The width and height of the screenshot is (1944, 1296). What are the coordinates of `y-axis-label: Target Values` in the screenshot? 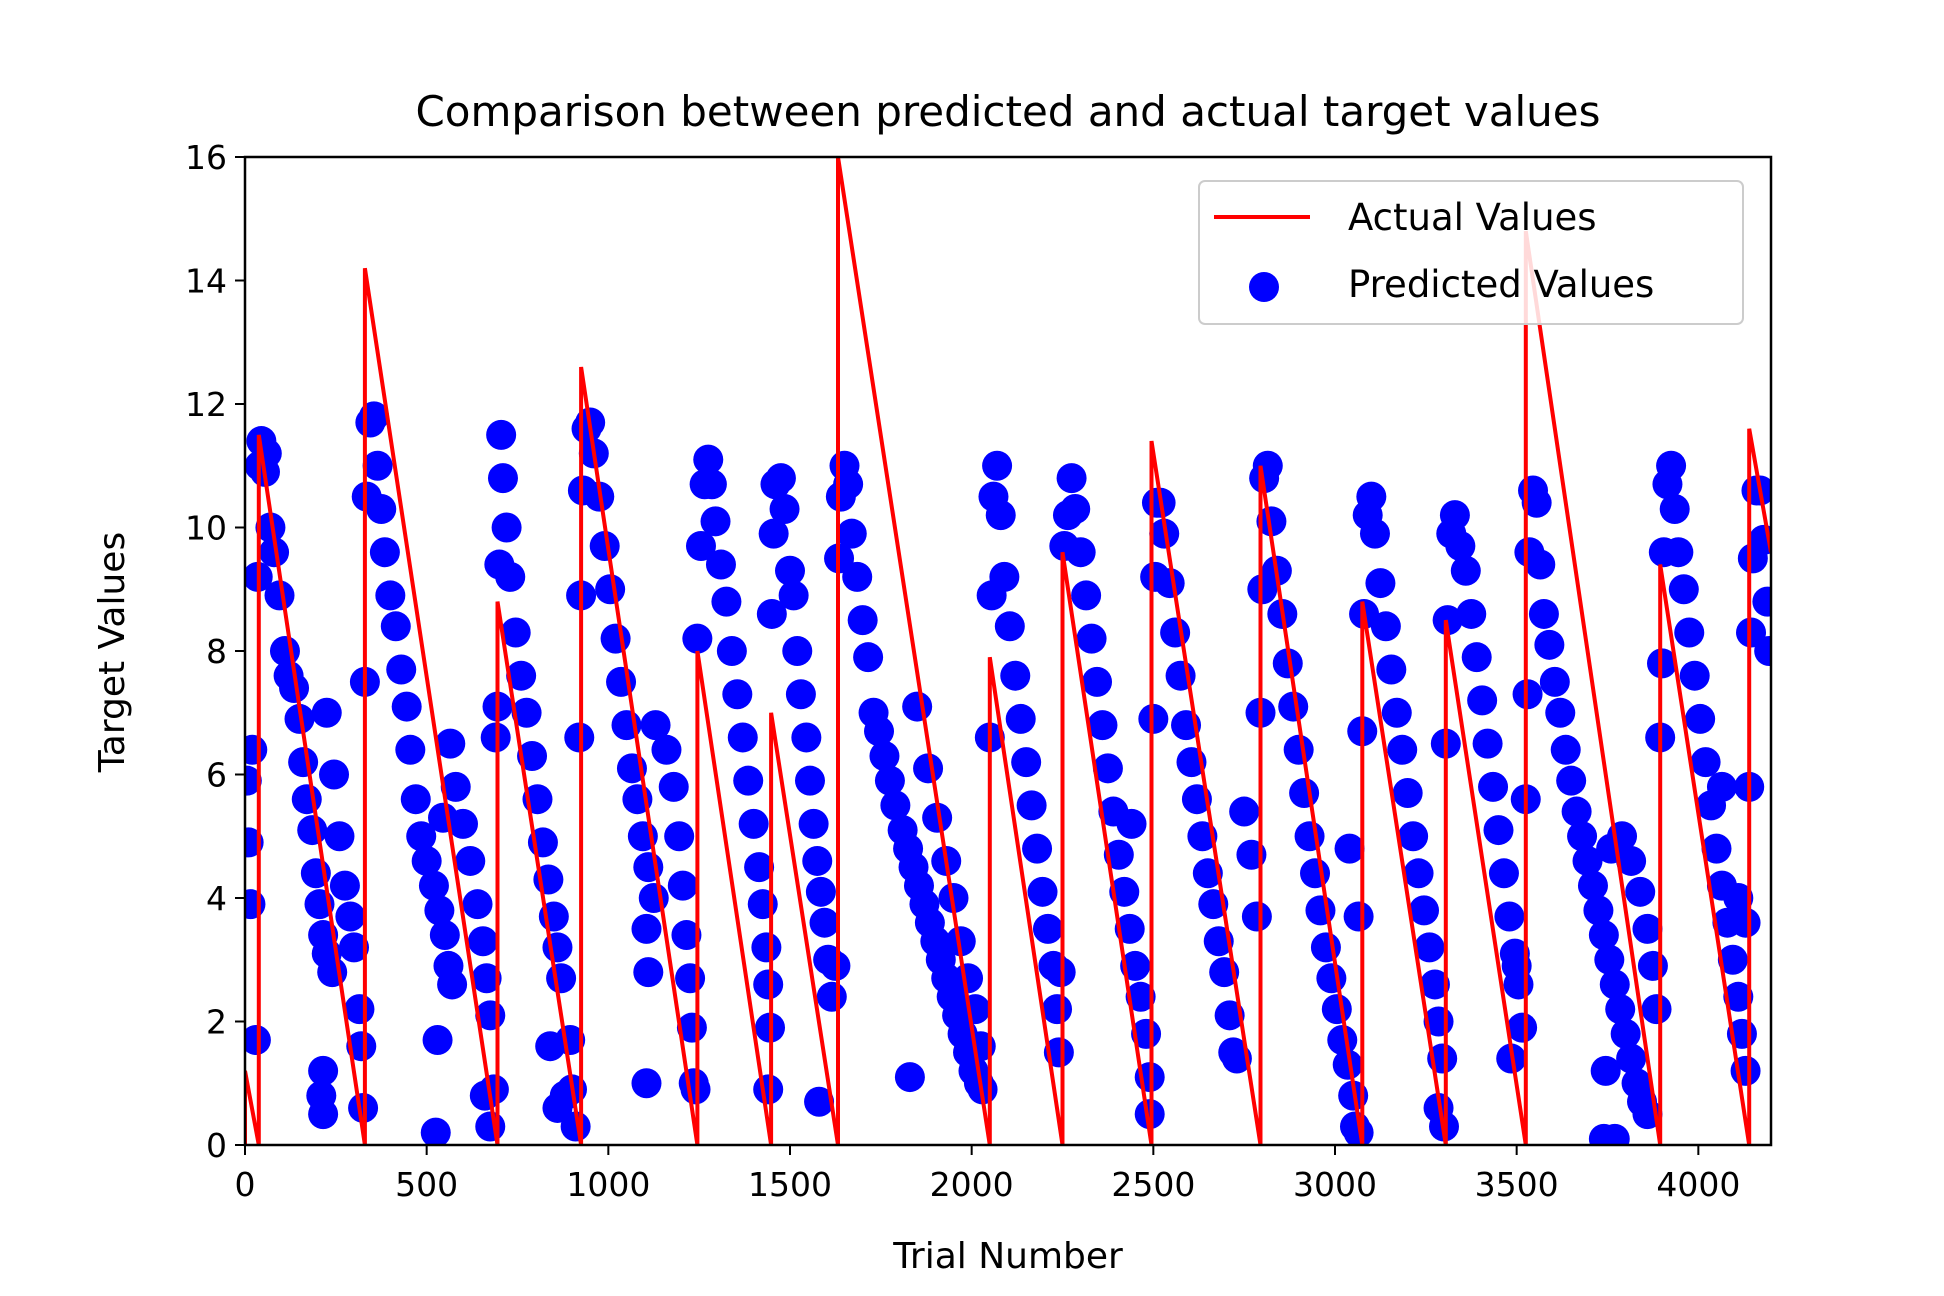 It's located at (112, 652).